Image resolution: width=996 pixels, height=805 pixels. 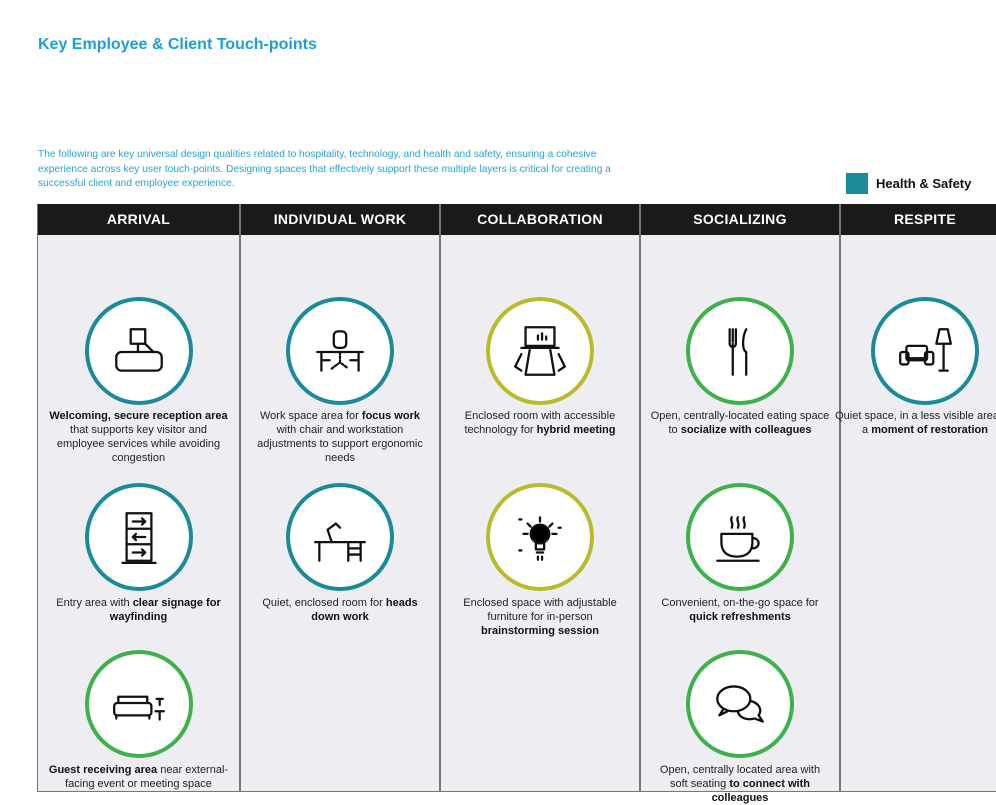 What do you see at coordinates (138, 219) in the screenshot?
I see `column-header: ARRIVAL` at bounding box center [138, 219].